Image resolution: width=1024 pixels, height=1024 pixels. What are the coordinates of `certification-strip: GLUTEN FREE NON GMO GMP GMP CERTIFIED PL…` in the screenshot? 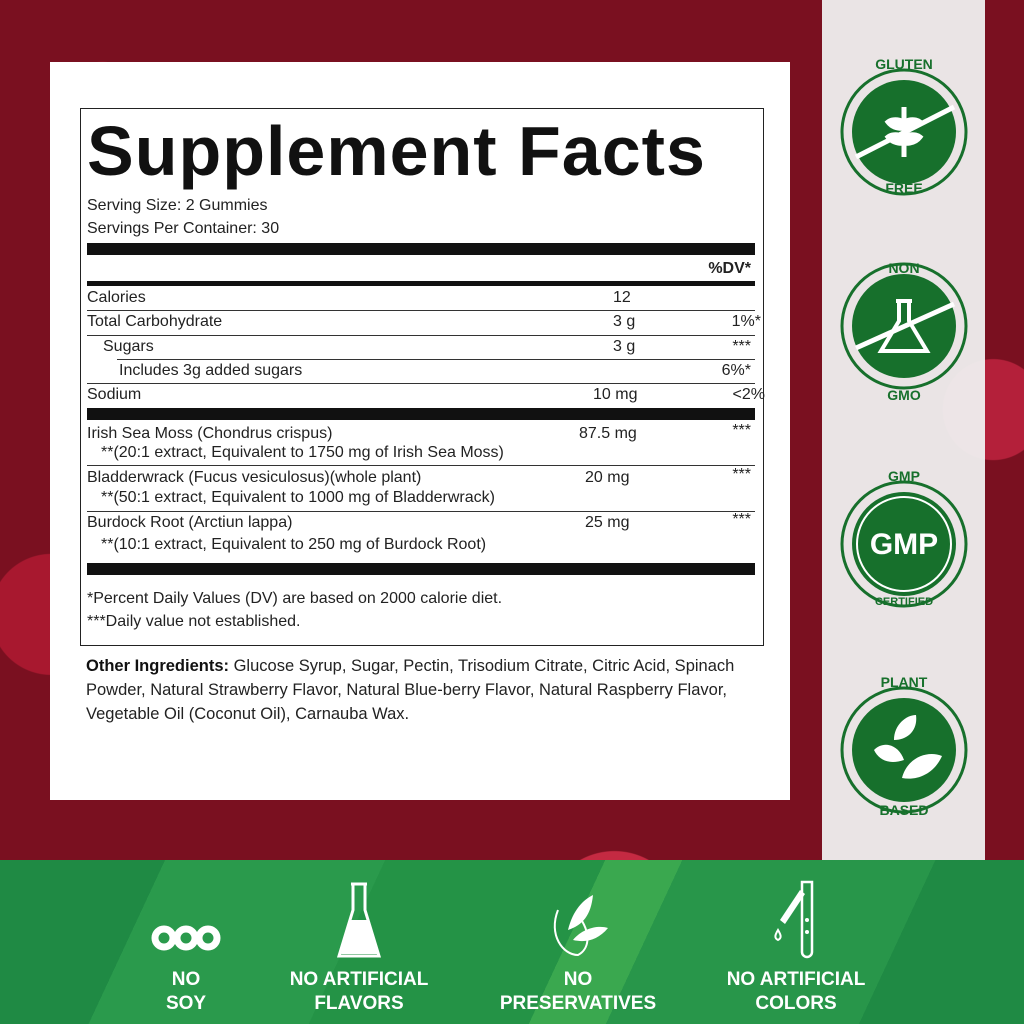 It's located at (903, 430).